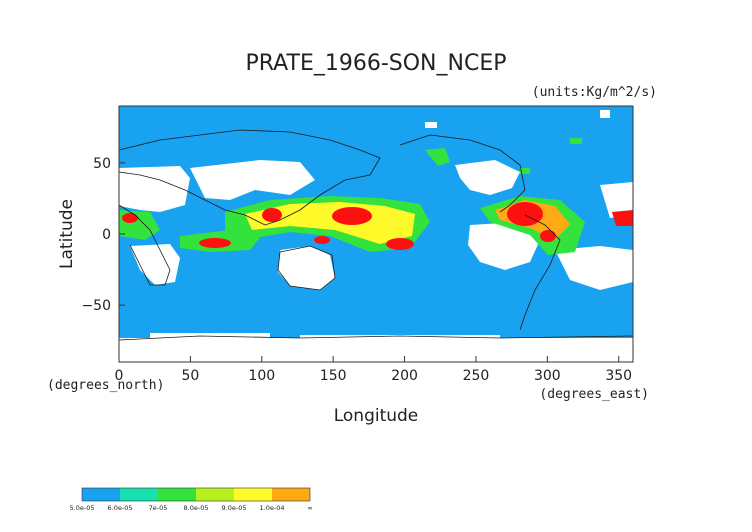 Image resolution: width=752 pixels, height=532 pixels. Describe the element at coordinates (330, 223) in the screenshot. I see `band-yellow-pacific` at that location.